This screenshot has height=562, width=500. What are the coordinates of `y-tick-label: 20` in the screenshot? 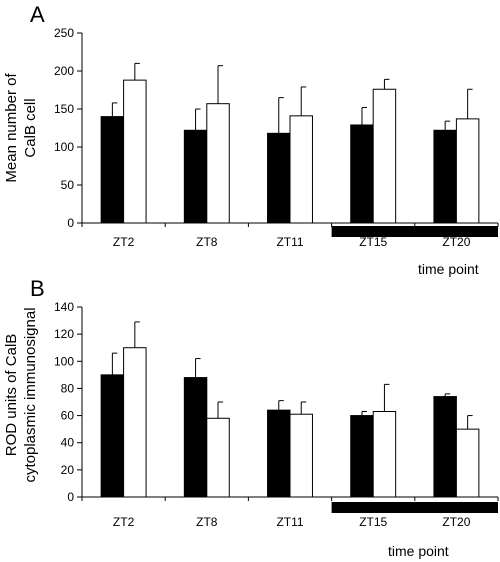 It's located at (68, 470).